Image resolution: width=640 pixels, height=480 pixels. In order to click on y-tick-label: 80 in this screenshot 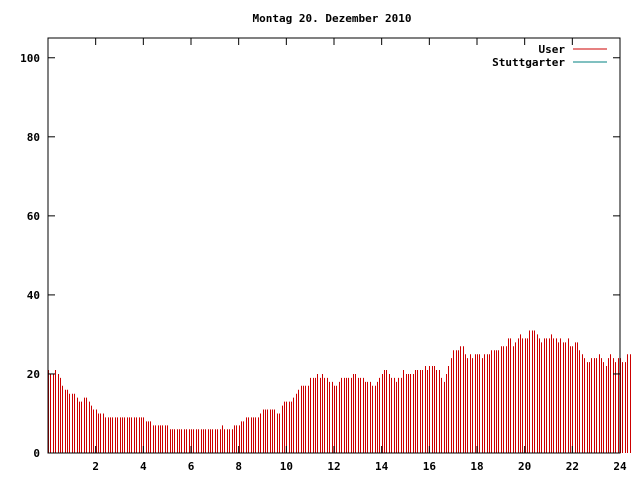, I will do `click(33, 137)`.